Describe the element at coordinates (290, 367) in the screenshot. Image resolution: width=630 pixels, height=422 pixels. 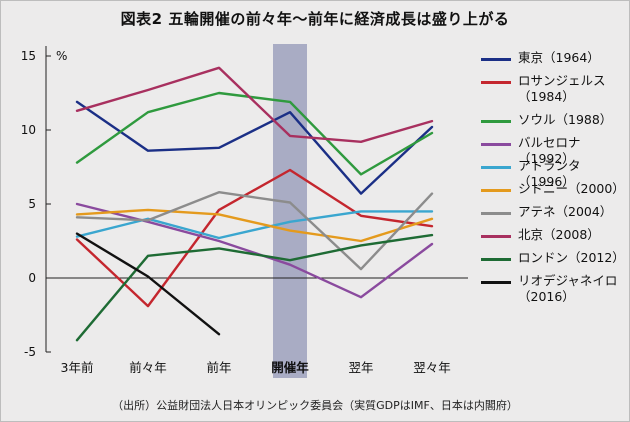
I see `x-tick-label: 開催年` at that location.